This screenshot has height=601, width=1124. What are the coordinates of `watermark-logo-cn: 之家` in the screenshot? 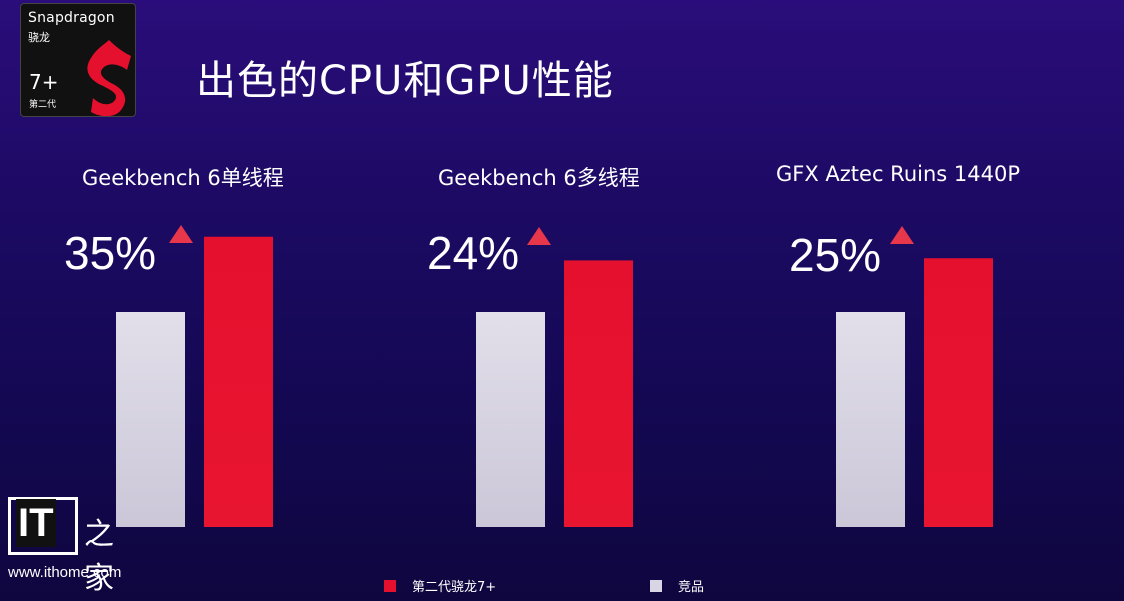 It's located at (99, 556).